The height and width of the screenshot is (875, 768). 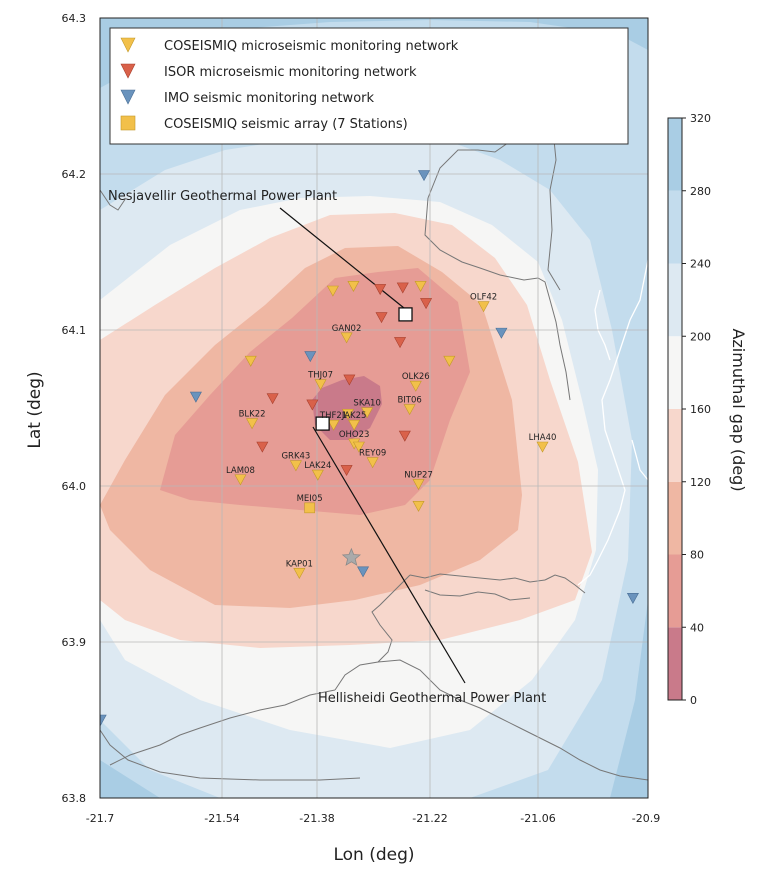 I want to click on colorbar-tick-label: 160, so click(x=700, y=409).